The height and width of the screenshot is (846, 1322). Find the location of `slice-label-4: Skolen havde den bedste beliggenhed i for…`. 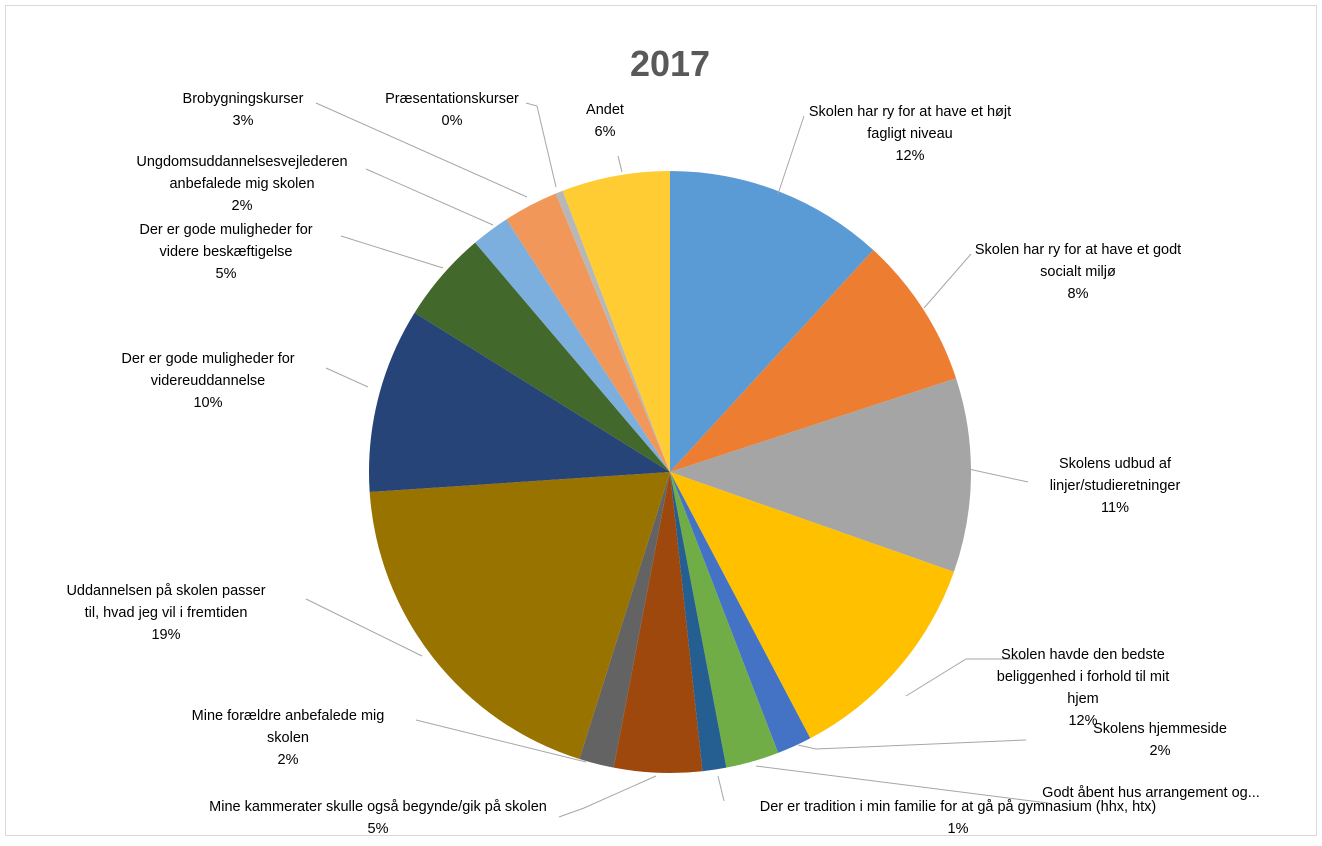

slice-label-4: Skolen havde den bedste beliggenhed i for… is located at coordinates (1083, 688).